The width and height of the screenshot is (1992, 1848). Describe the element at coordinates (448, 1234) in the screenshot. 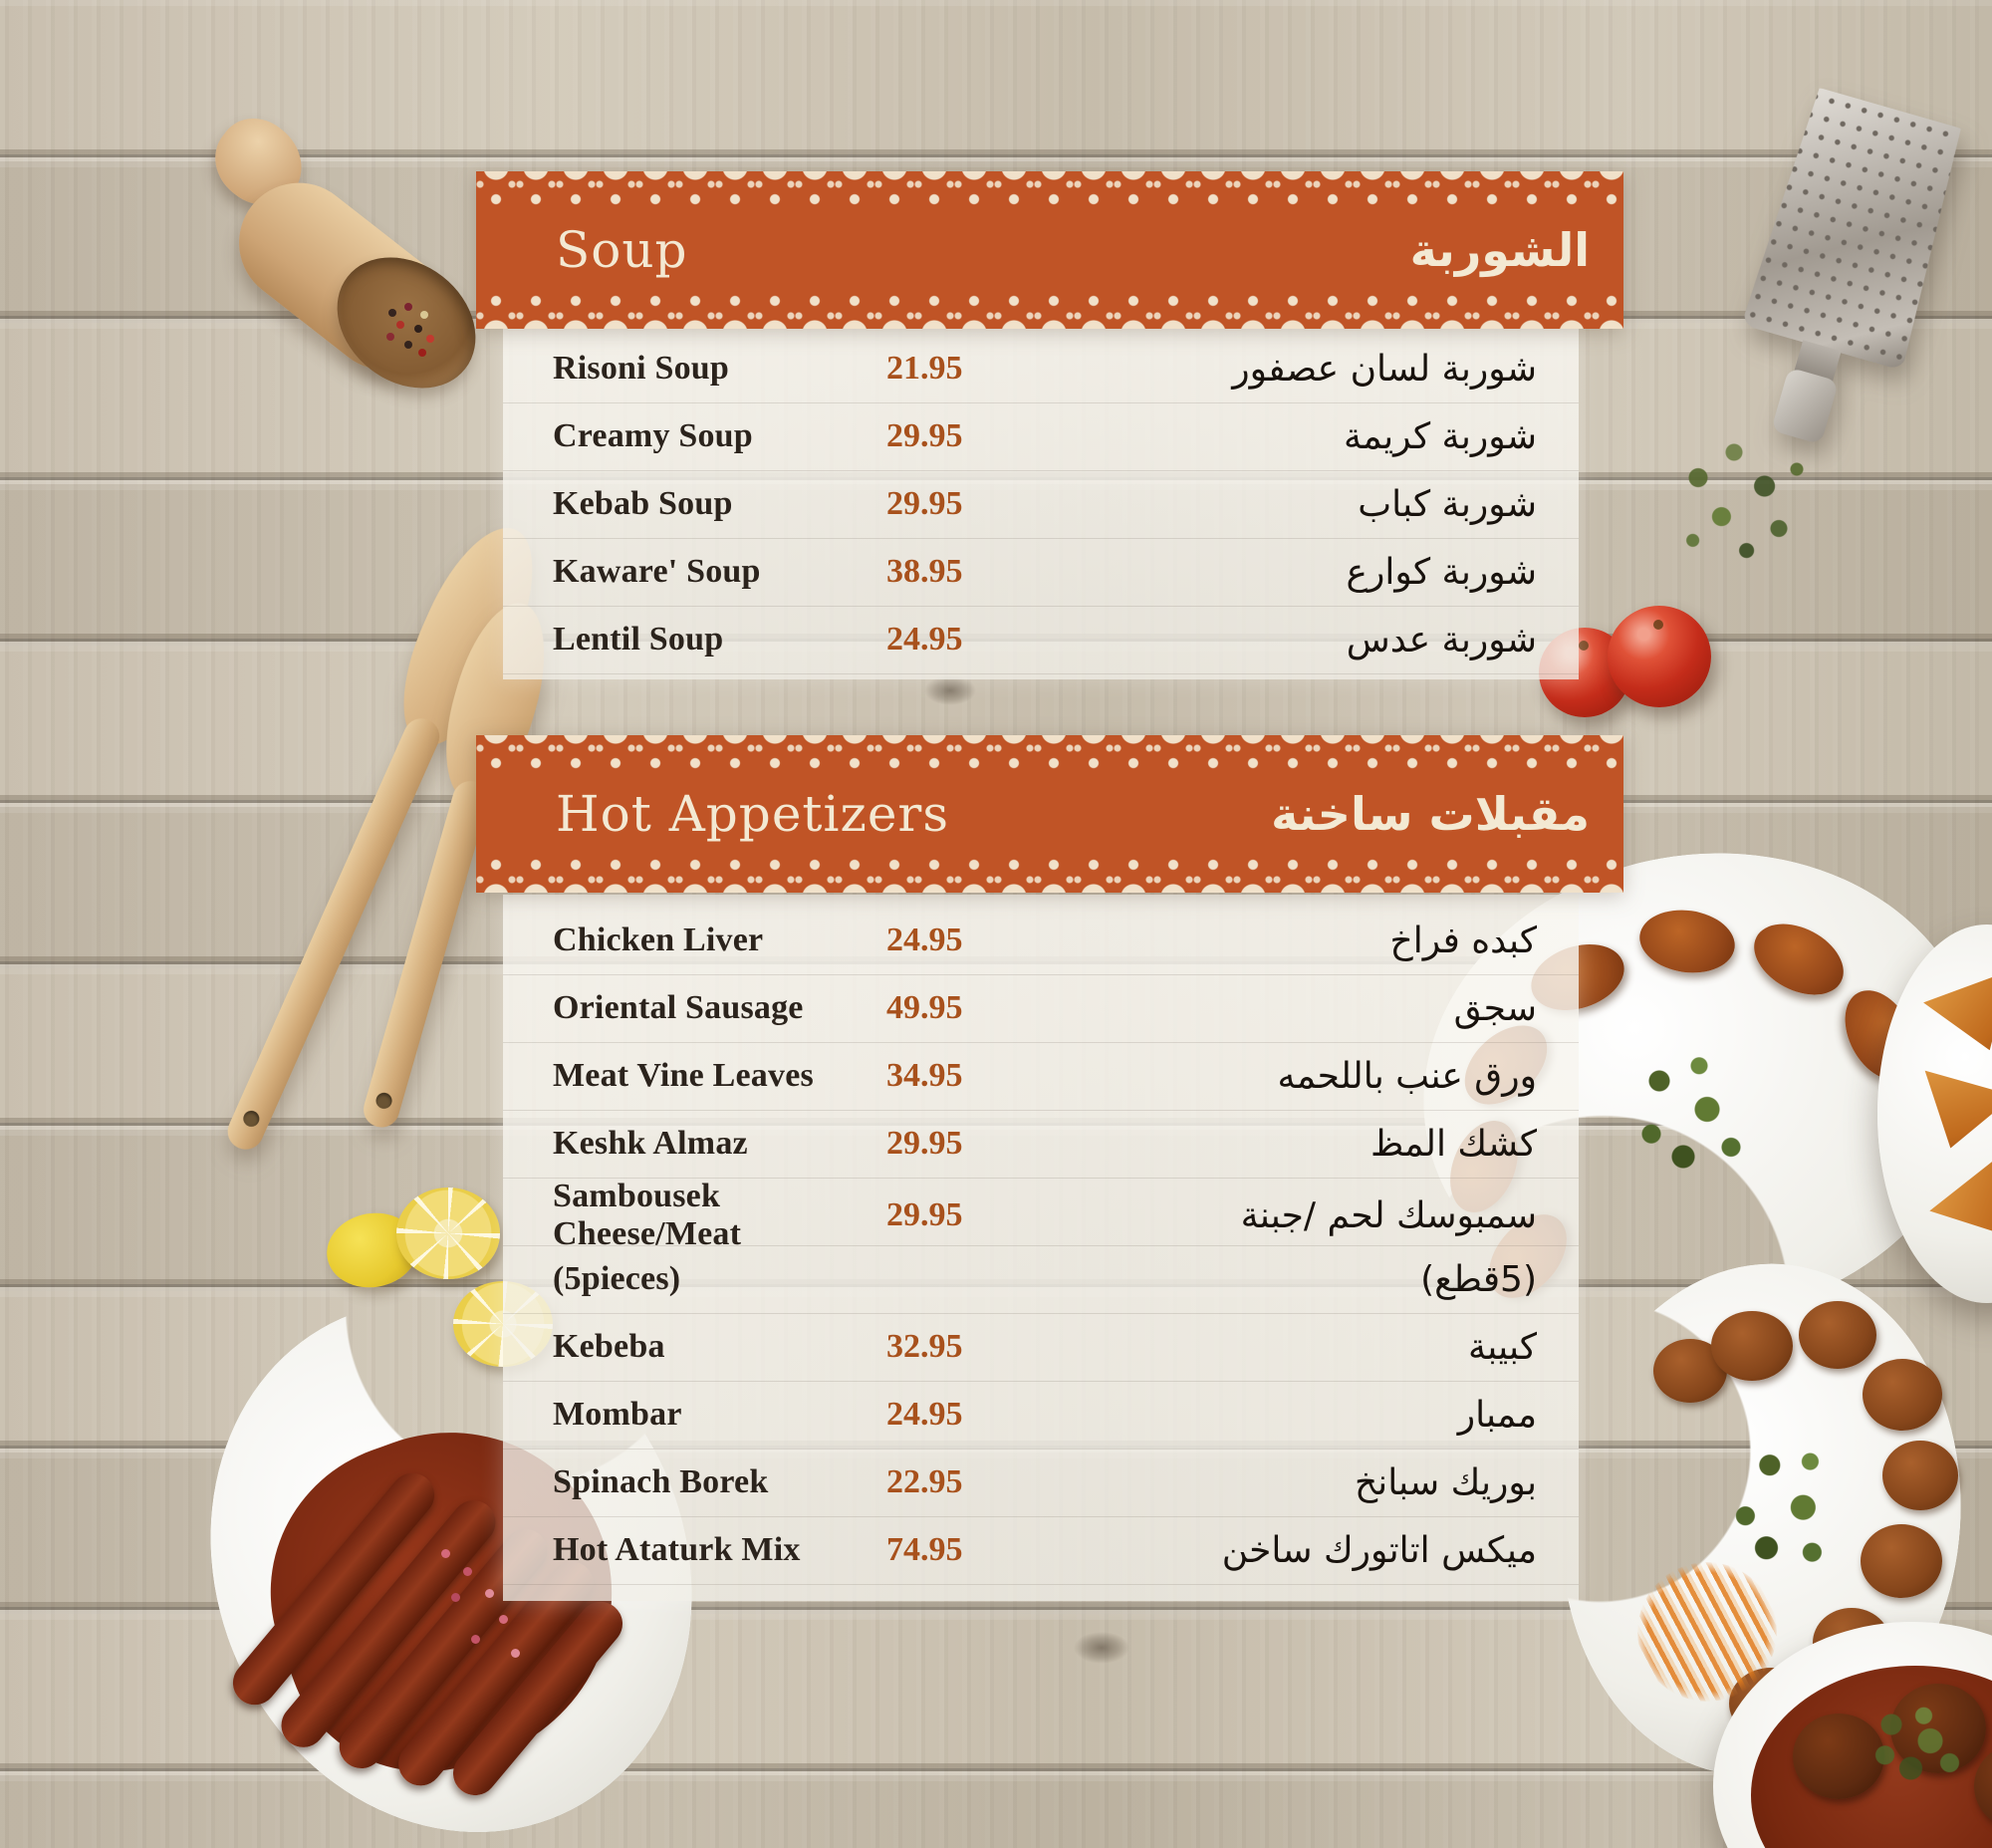

I see `lemon-slice-photo` at that location.